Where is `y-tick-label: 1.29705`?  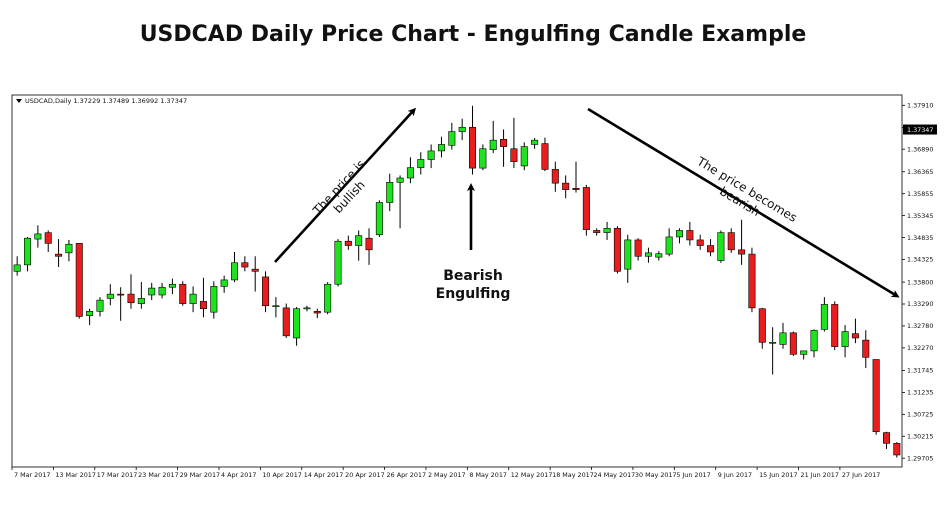 y-tick-label: 1.29705 is located at coordinates (920, 458).